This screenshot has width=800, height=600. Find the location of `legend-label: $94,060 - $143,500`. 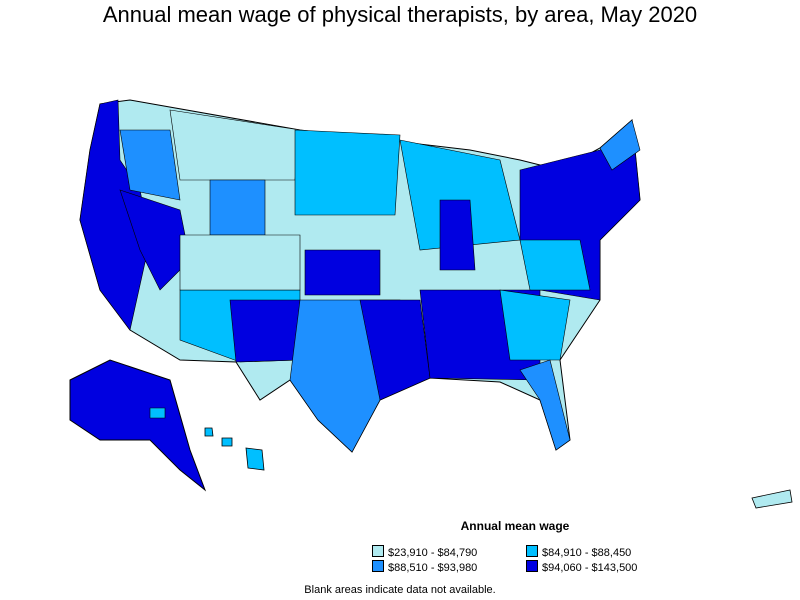

legend-label: $94,060 - $143,500 is located at coordinates (590, 568).